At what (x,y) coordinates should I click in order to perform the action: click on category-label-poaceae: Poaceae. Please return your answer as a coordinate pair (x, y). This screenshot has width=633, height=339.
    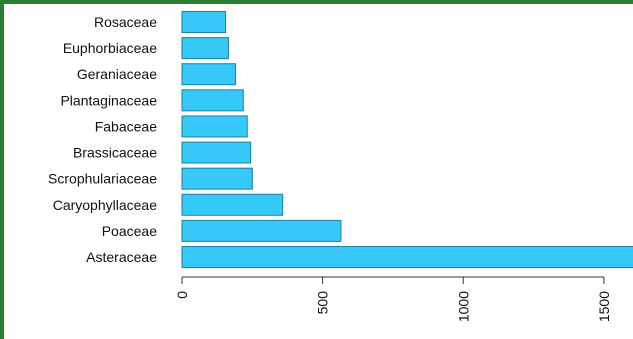
    Looking at the image, I should click on (129, 231).